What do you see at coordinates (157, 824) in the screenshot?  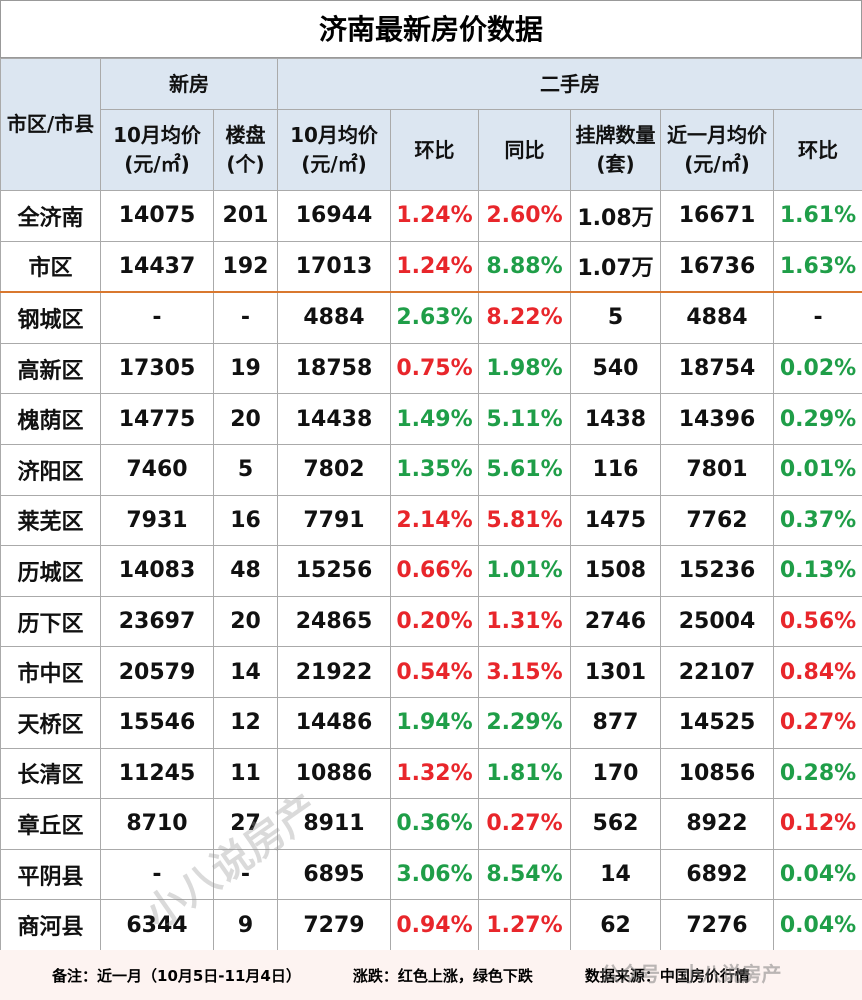 I see `cell: 8710` at bounding box center [157, 824].